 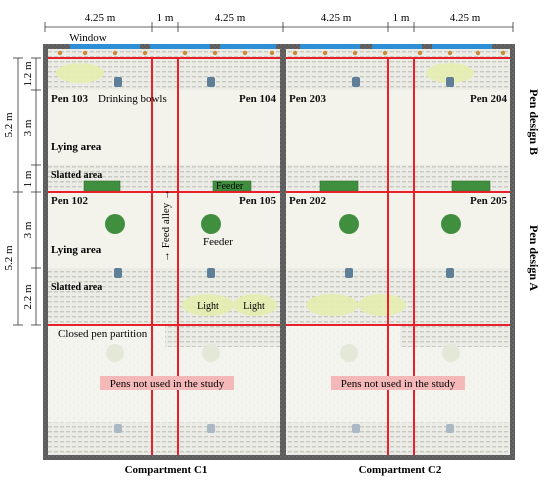 What do you see at coordinates (534, 258) in the screenshot?
I see `pen-design-a-label: Pen design A` at bounding box center [534, 258].